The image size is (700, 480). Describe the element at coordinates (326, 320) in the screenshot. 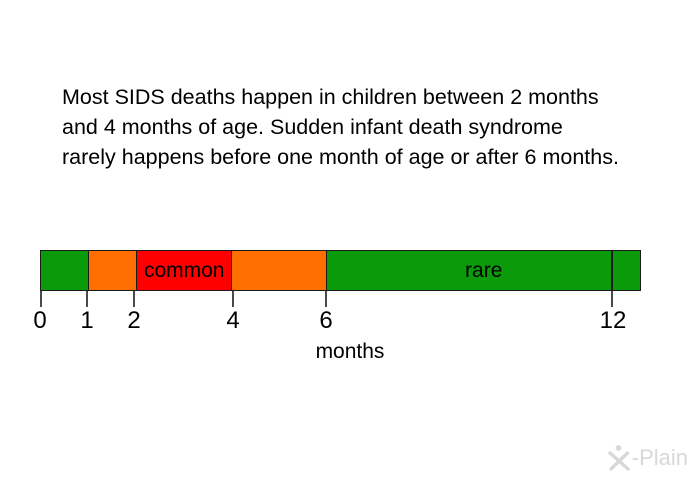

I see `tick-label-6: 6` at that location.